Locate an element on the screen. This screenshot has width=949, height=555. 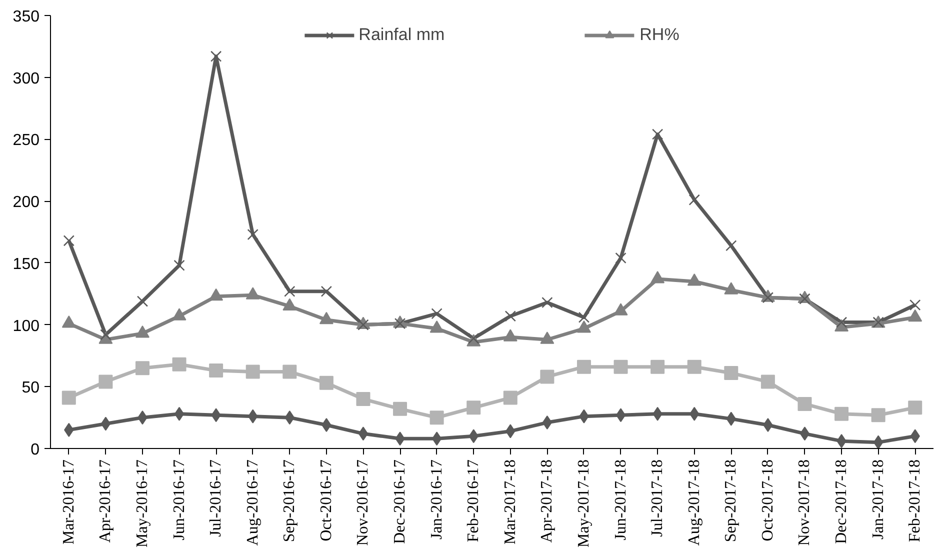
x-tick-label: Jan-2017-18 is located at coordinates (878, 500).